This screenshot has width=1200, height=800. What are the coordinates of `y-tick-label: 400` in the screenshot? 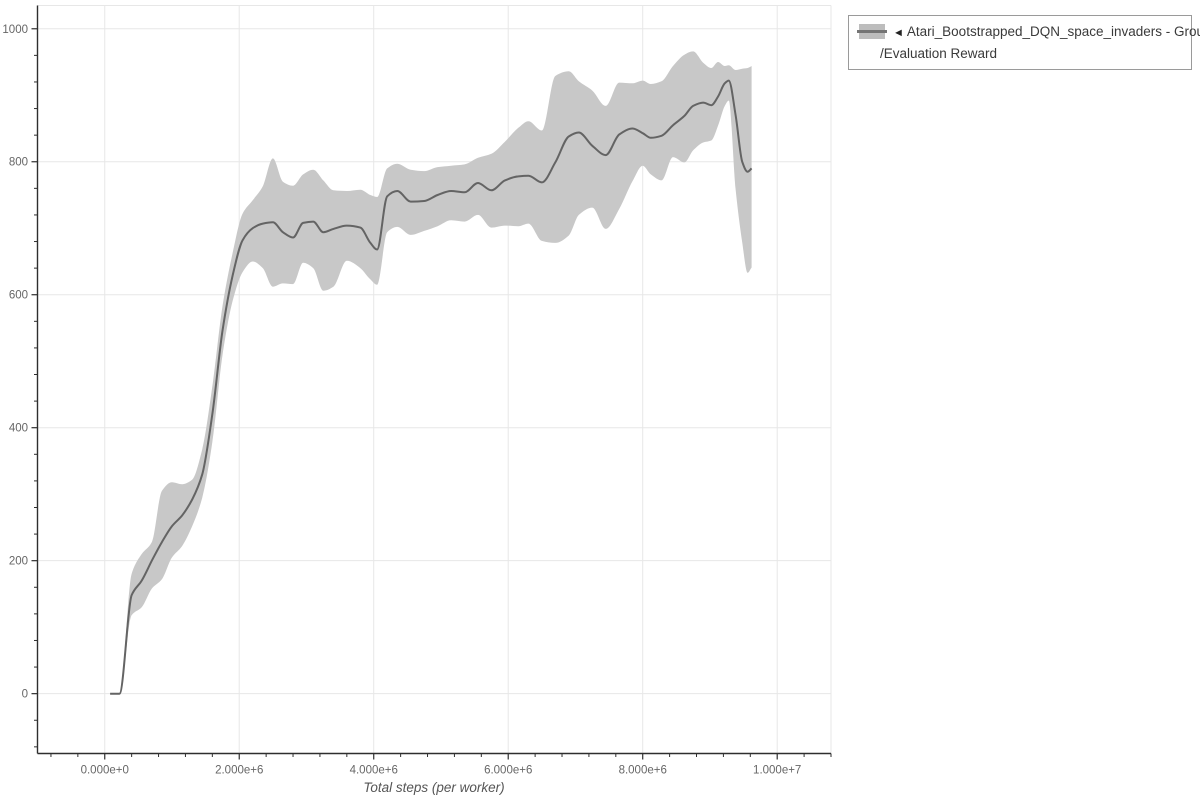 It's located at (18, 429).